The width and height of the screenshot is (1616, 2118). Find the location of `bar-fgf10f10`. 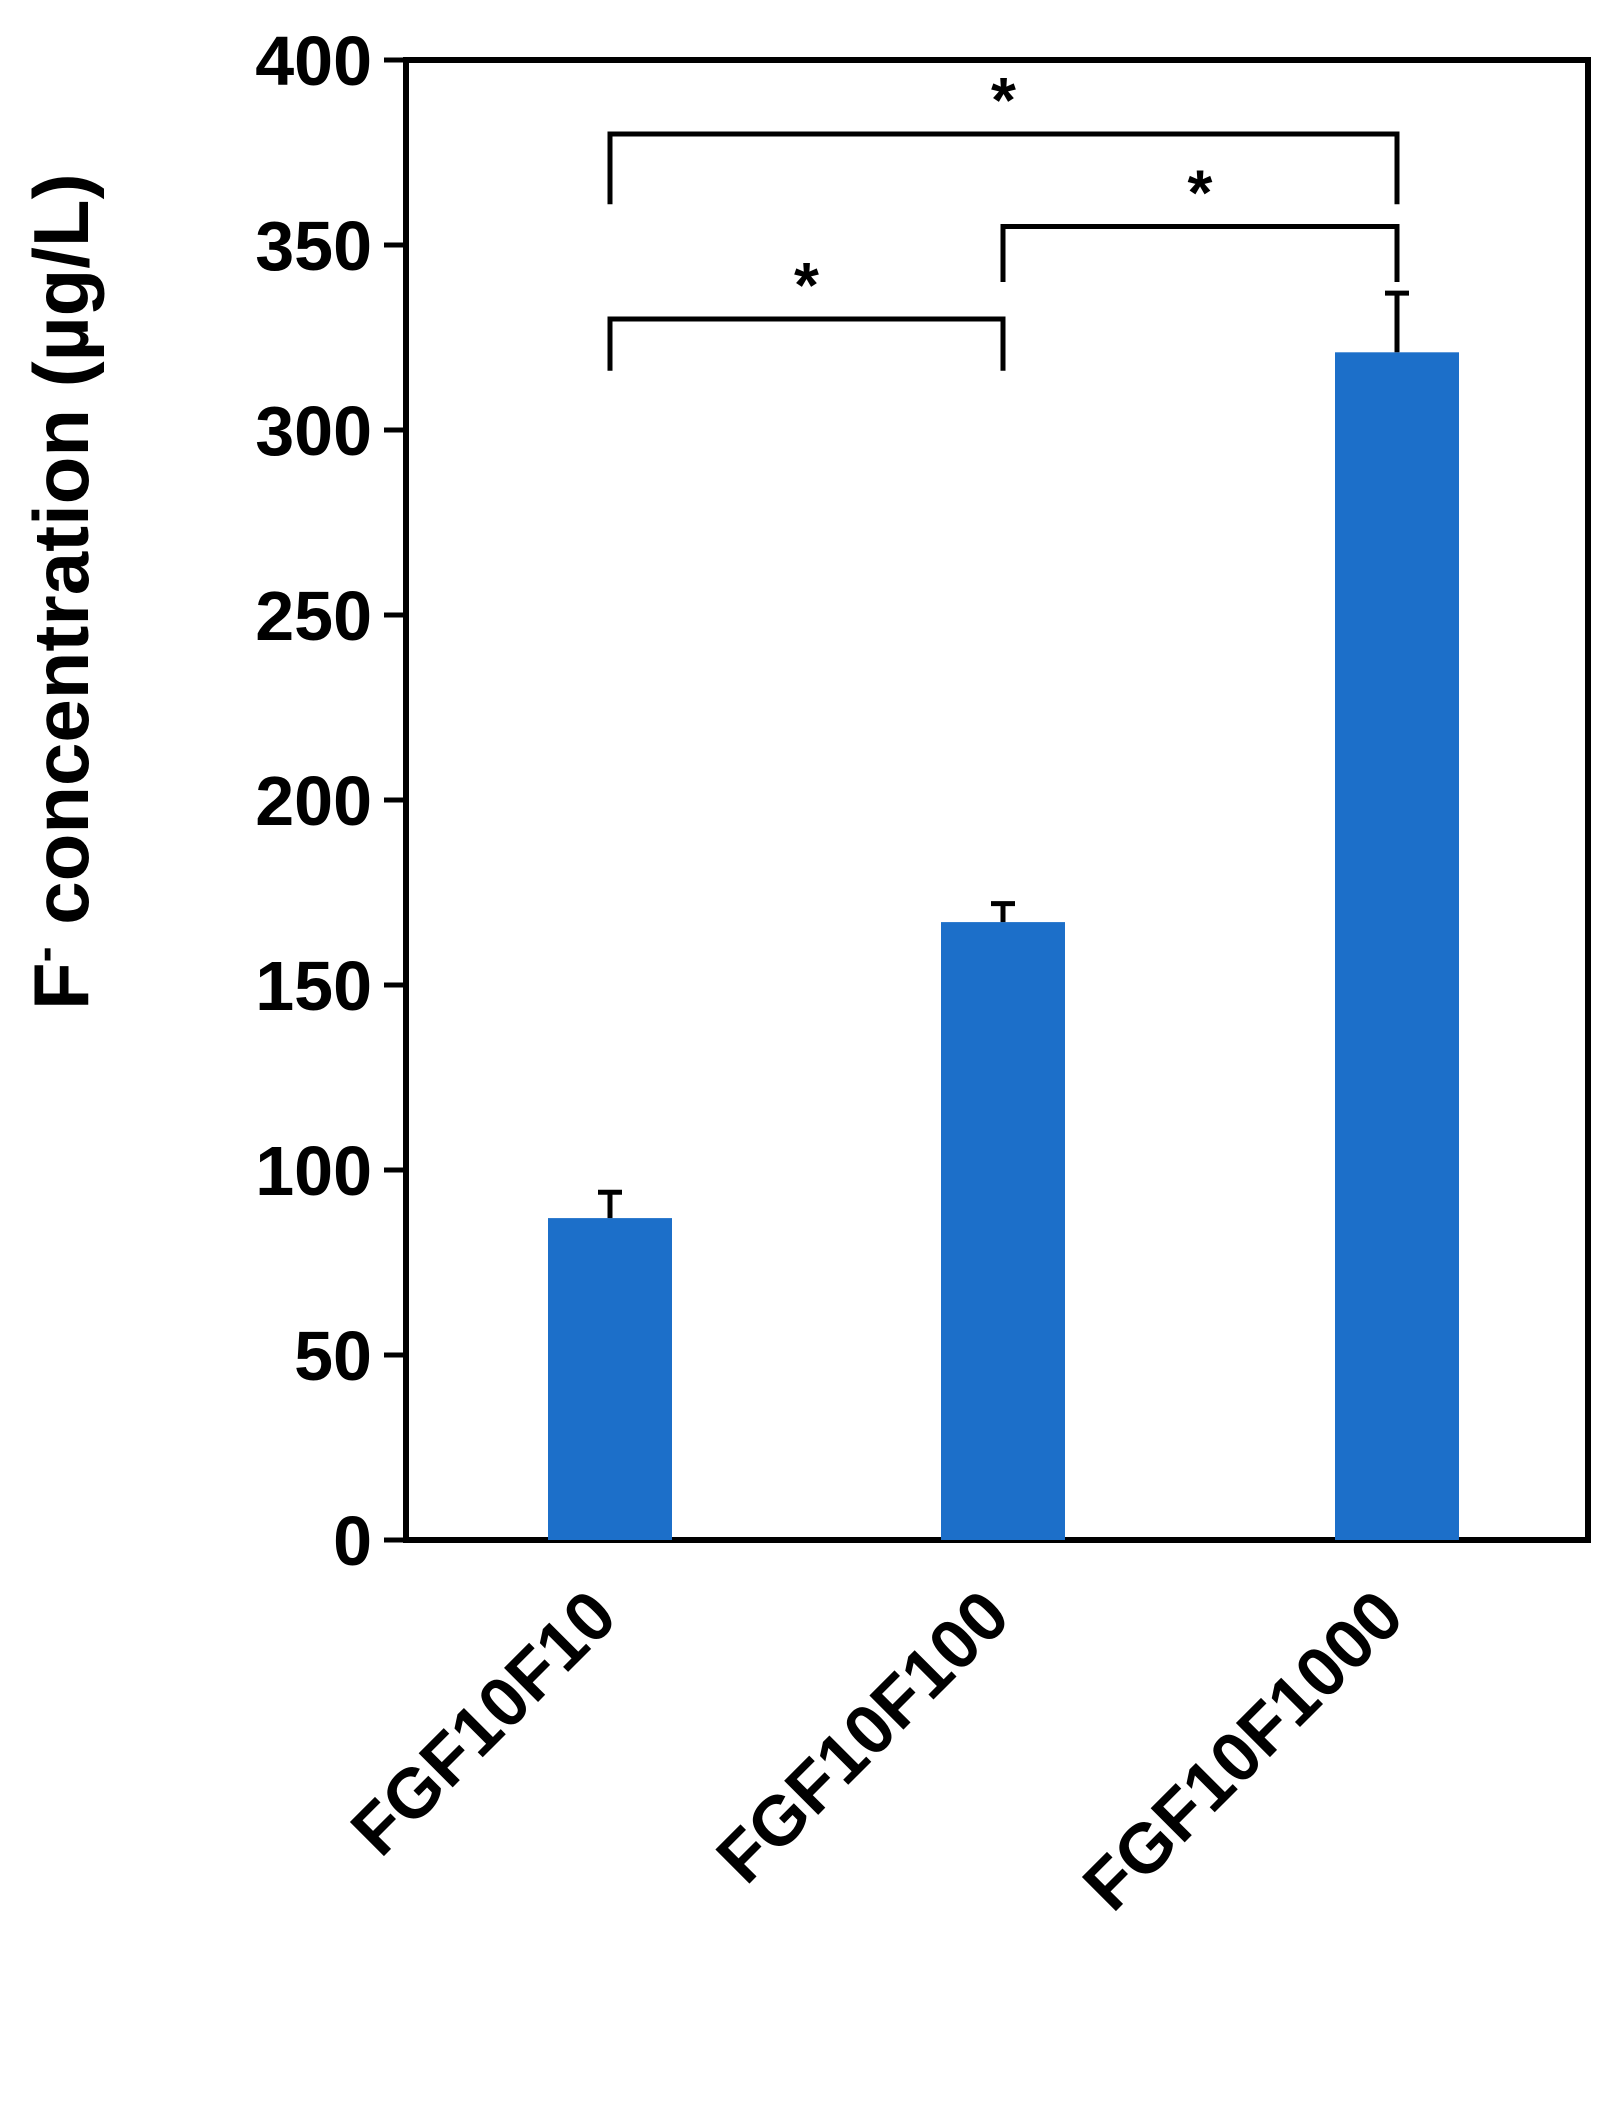

bar-fgf10f10 is located at coordinates (610, 1379).